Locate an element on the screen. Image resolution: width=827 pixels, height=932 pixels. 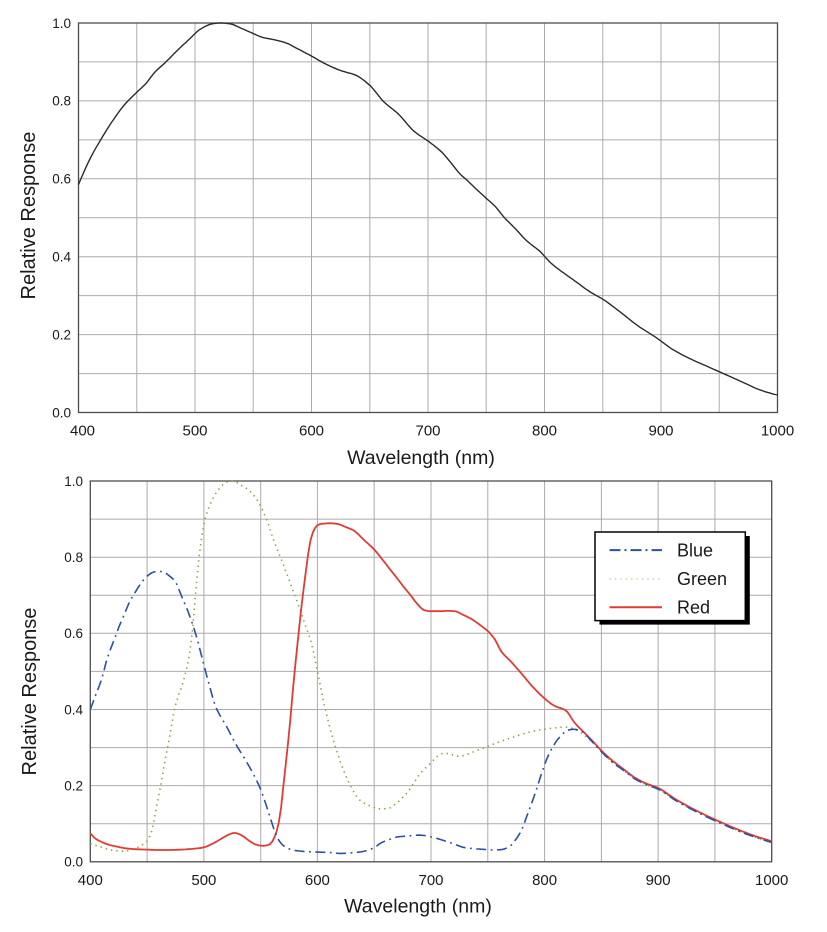
svg-text: Blue is located at coordinates (695, 550).